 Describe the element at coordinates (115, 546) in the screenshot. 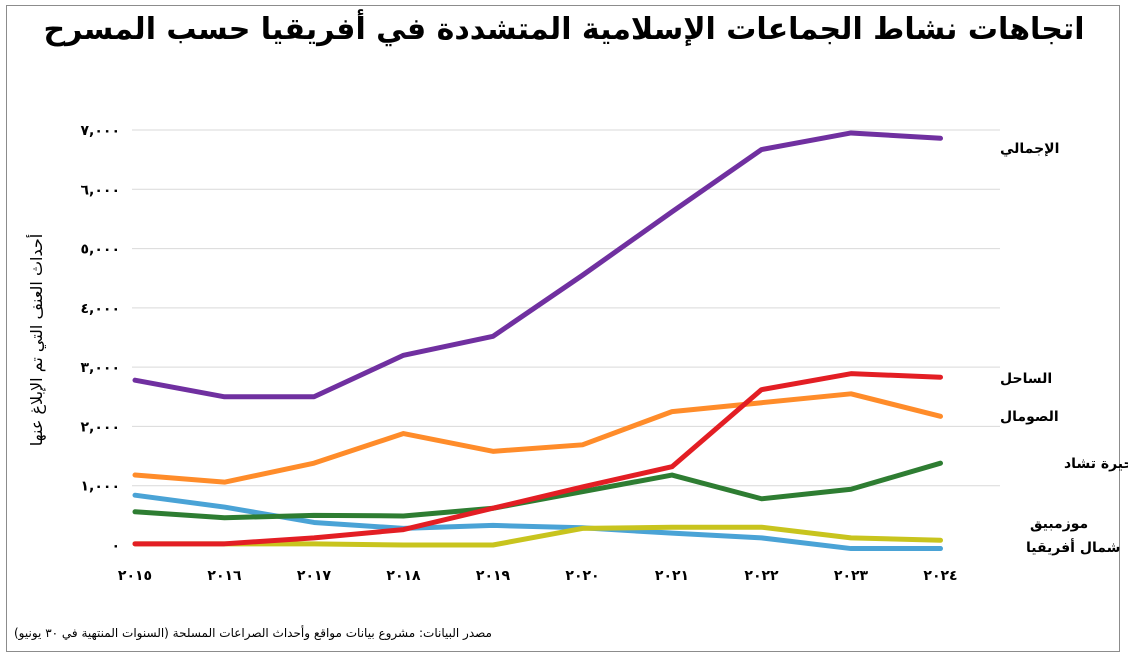

I see `y-tick-label: ٠` at that location.